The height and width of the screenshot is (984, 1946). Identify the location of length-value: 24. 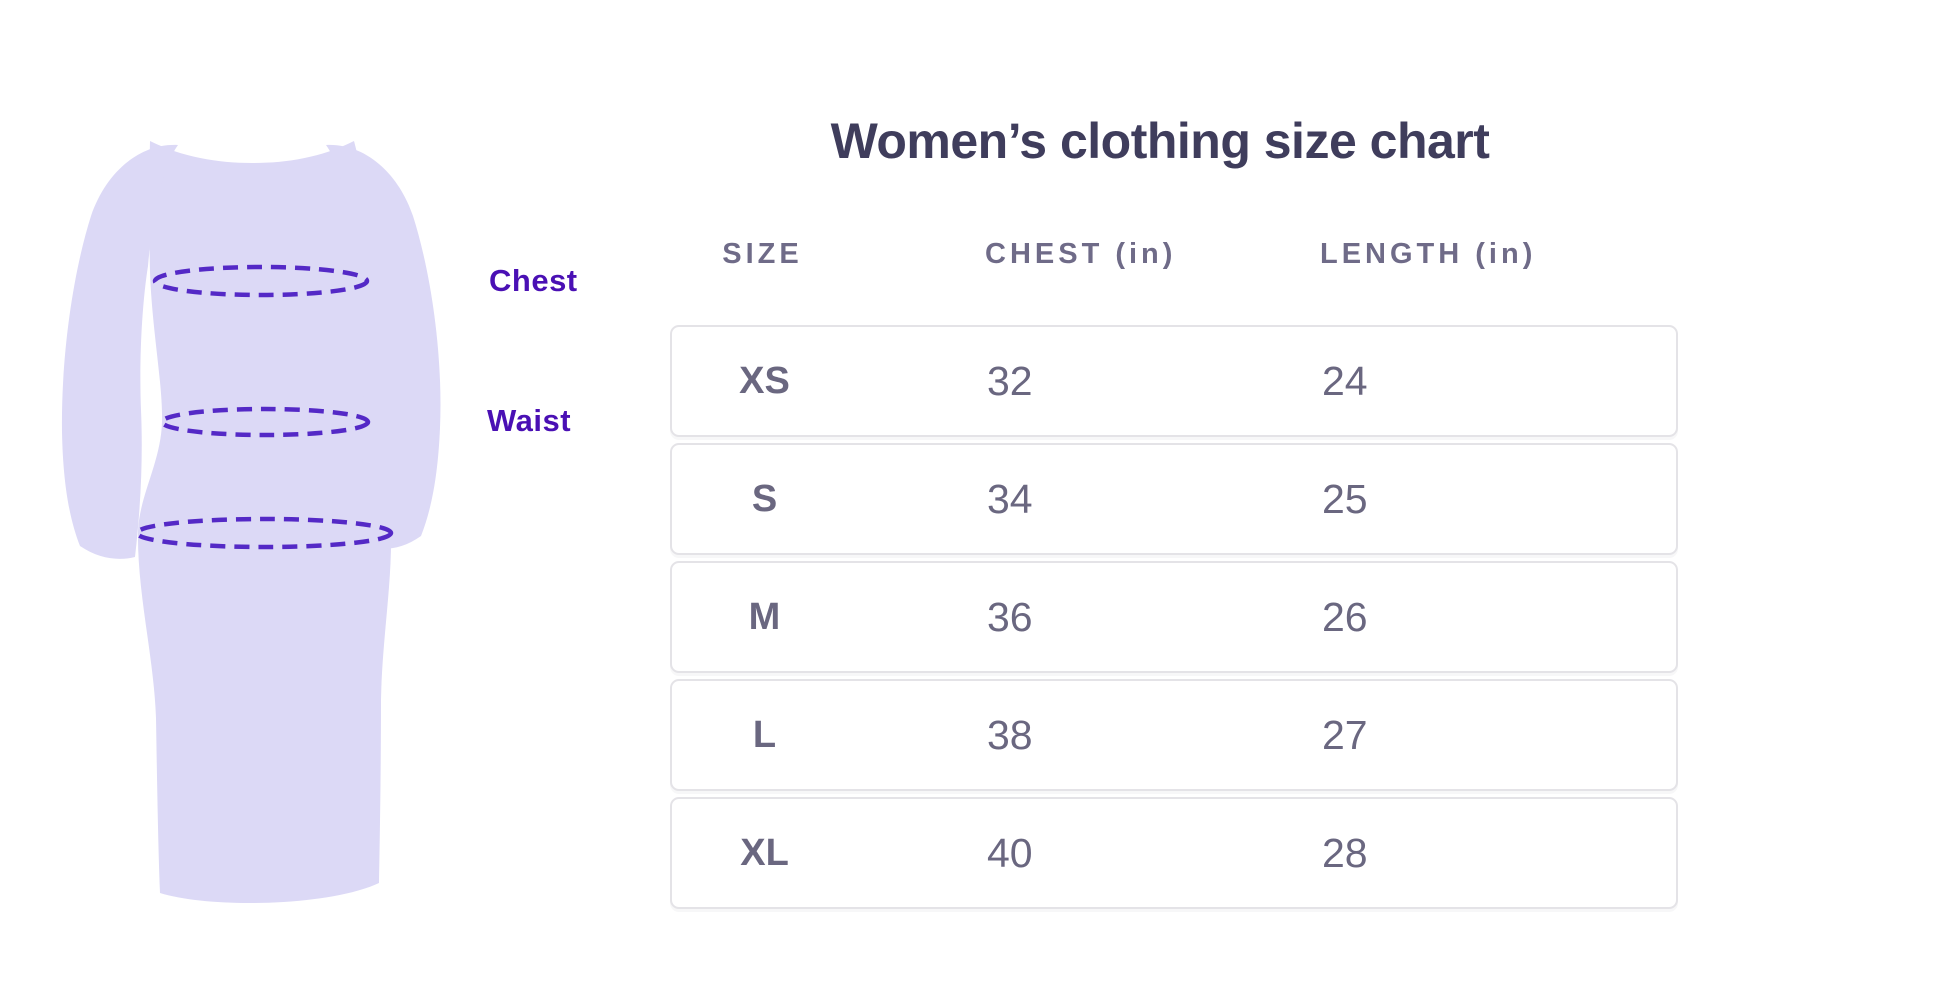
(1345, 380).